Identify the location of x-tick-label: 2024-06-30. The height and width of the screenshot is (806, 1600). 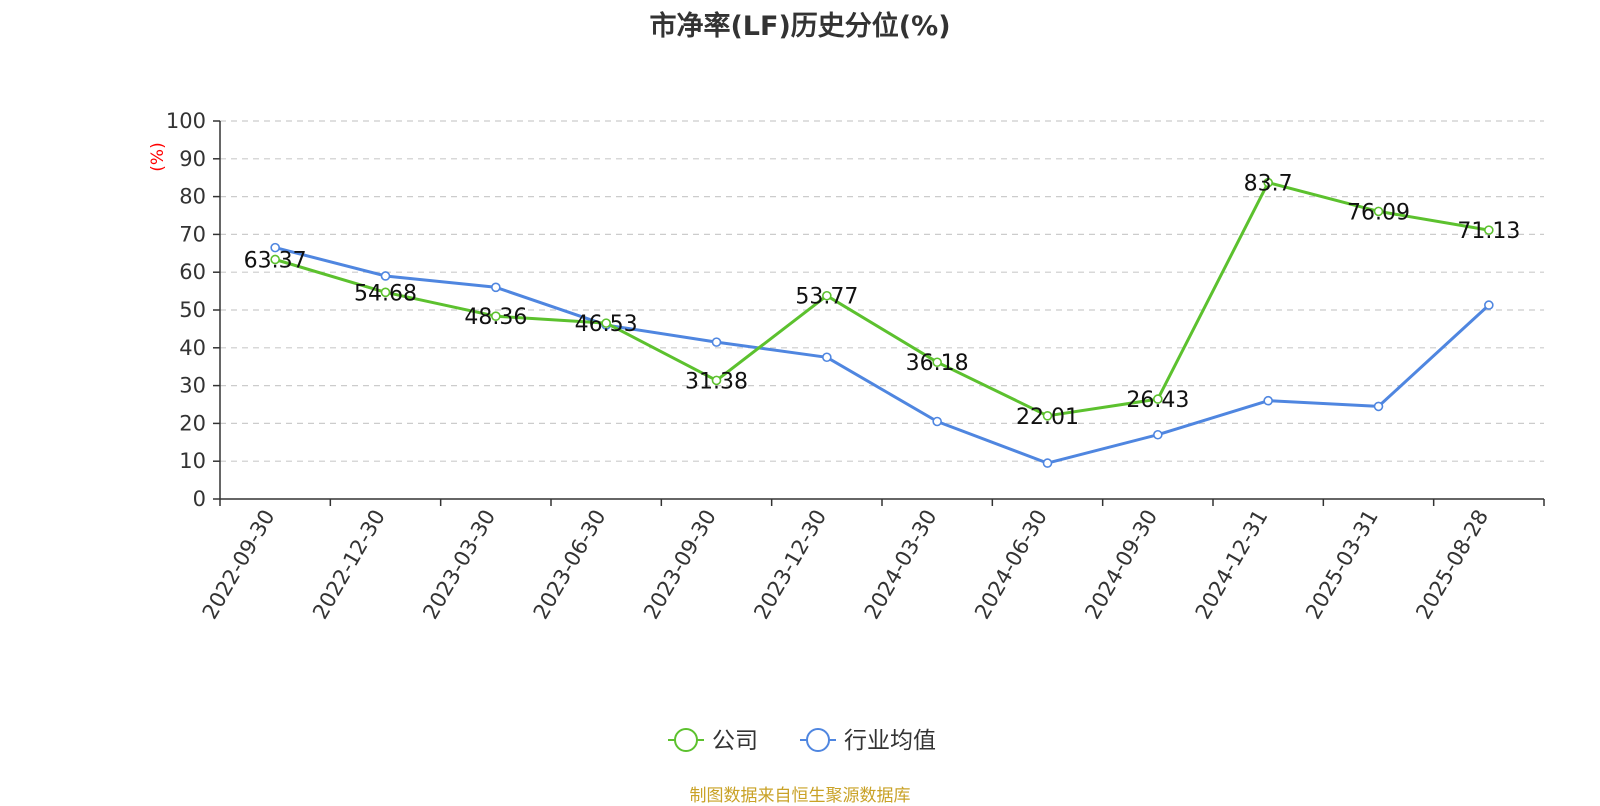
(1011, 565).